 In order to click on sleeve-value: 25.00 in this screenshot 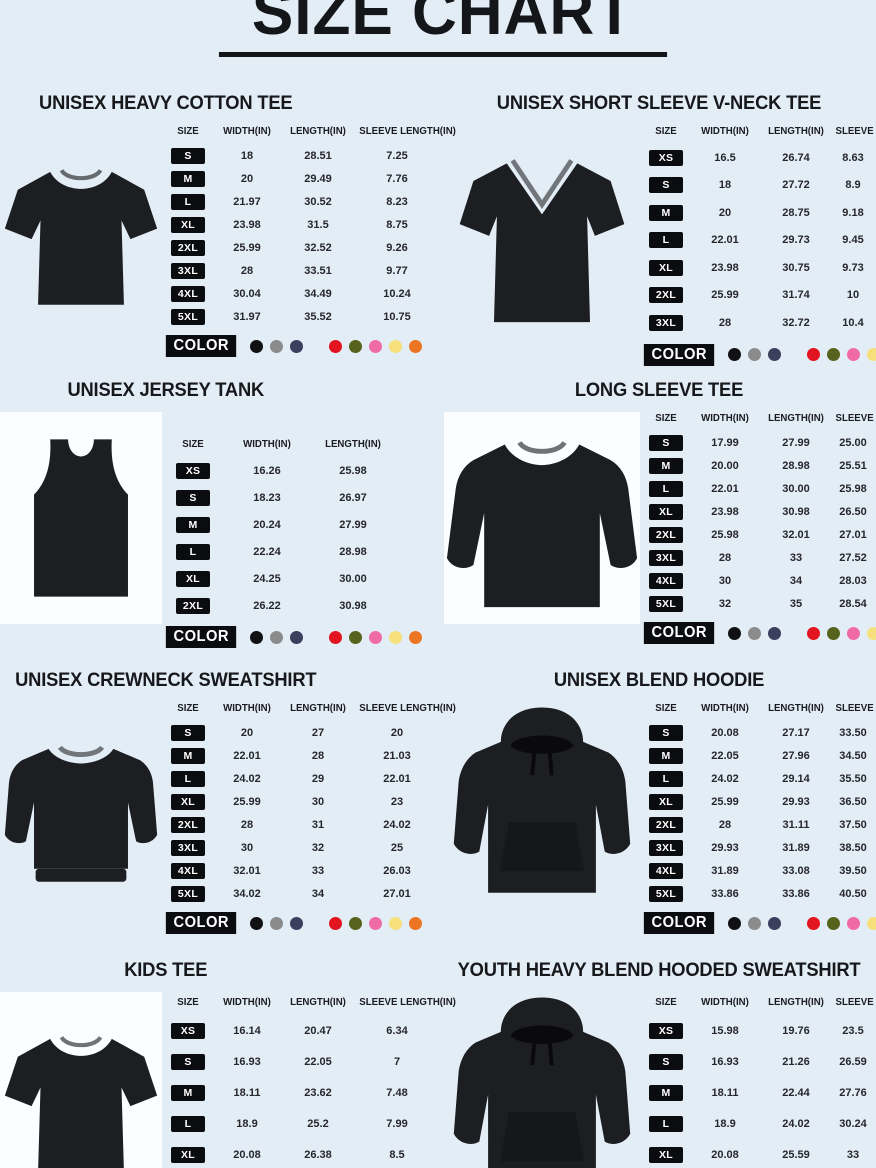, I will do `click(853, 442)`.